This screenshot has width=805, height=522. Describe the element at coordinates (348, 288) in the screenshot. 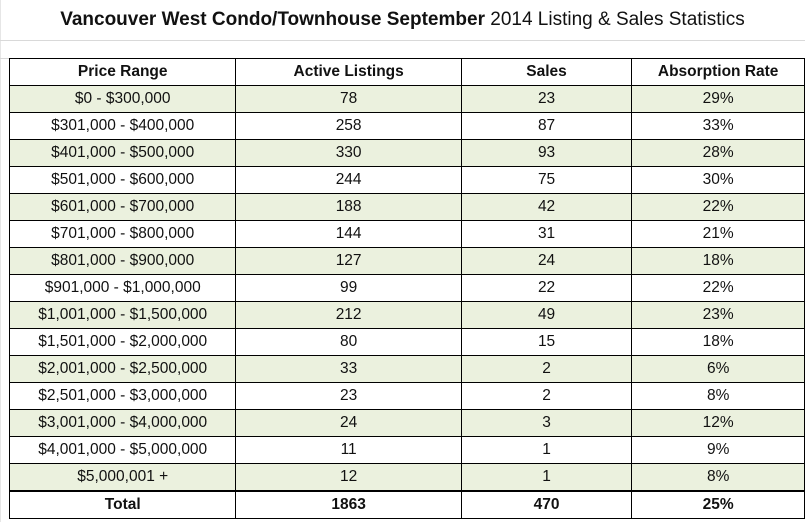

I see `active-listings-cell: 99` at that location.